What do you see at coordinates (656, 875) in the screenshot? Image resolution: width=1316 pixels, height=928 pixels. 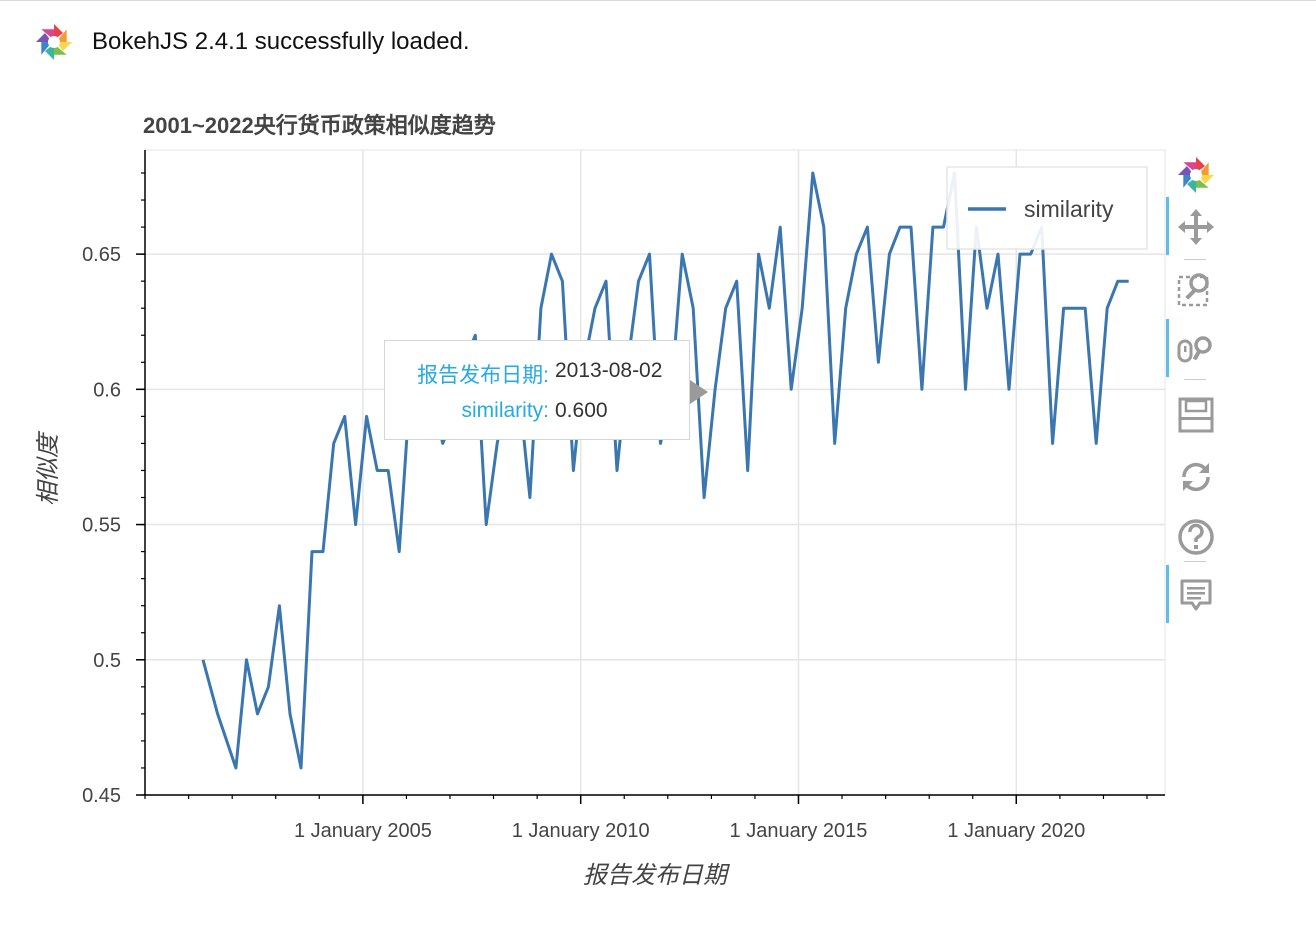 I see `x-axis-label: 报告发布日期` at bounding box center [656, 875].